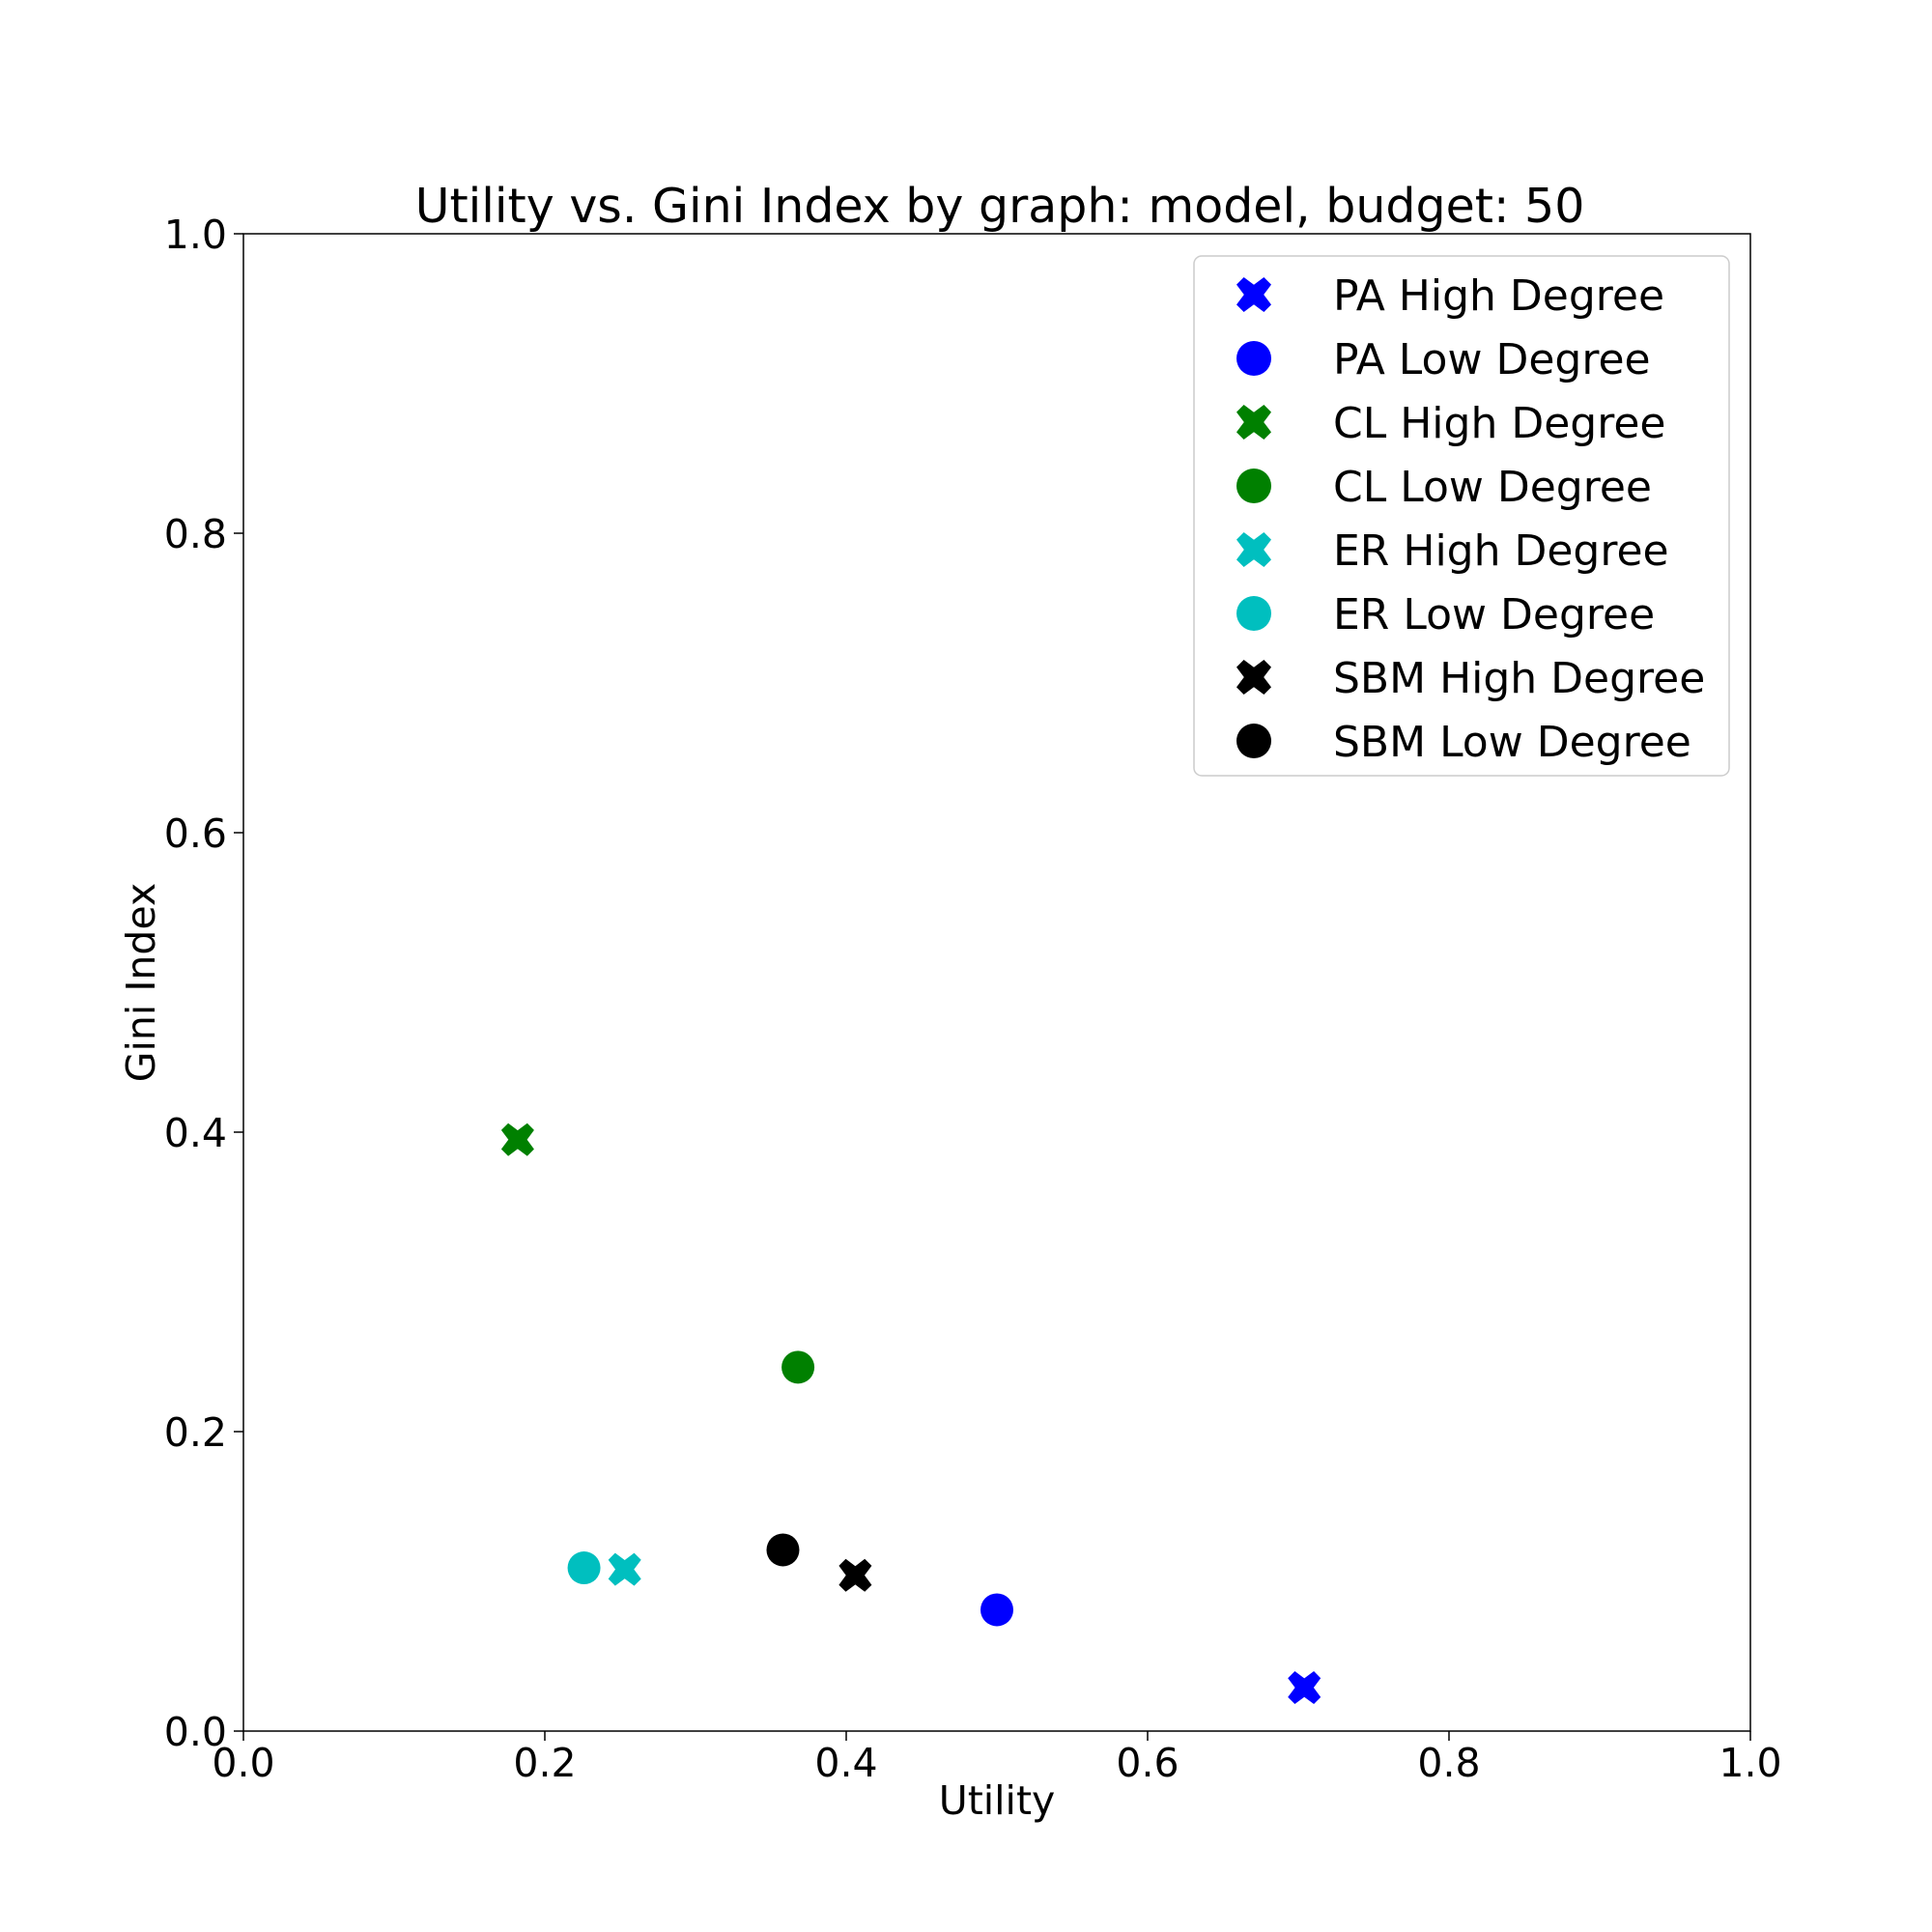  I want to click on legend-label: PA Low Degree, so click(1492, 359).